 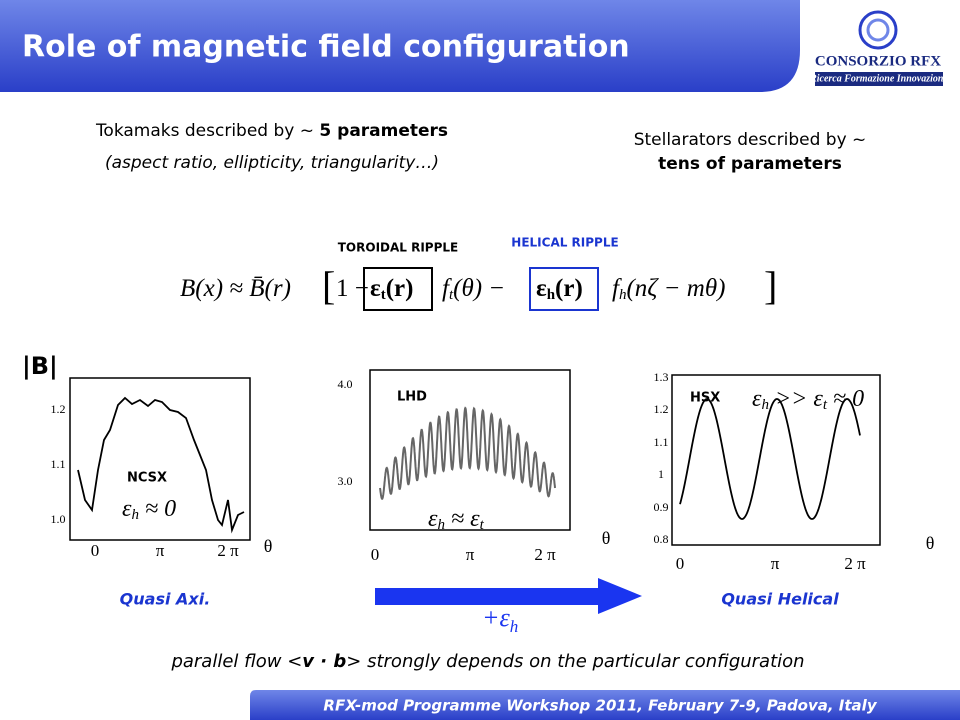 I want to click on relation: εh ≈ εt, so click(x=456, y=520).